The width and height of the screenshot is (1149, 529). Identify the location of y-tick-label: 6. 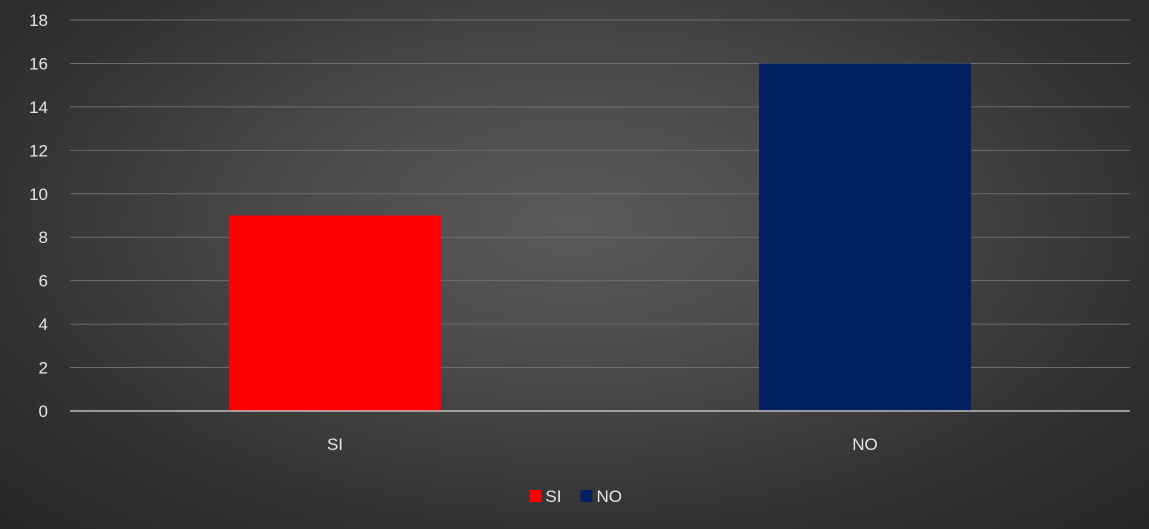
(43, 281).